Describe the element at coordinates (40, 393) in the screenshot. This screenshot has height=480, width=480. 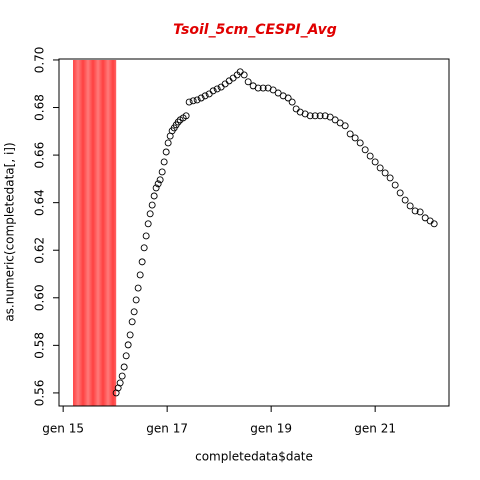
I see `y-tick-label: 0.56` at that location.